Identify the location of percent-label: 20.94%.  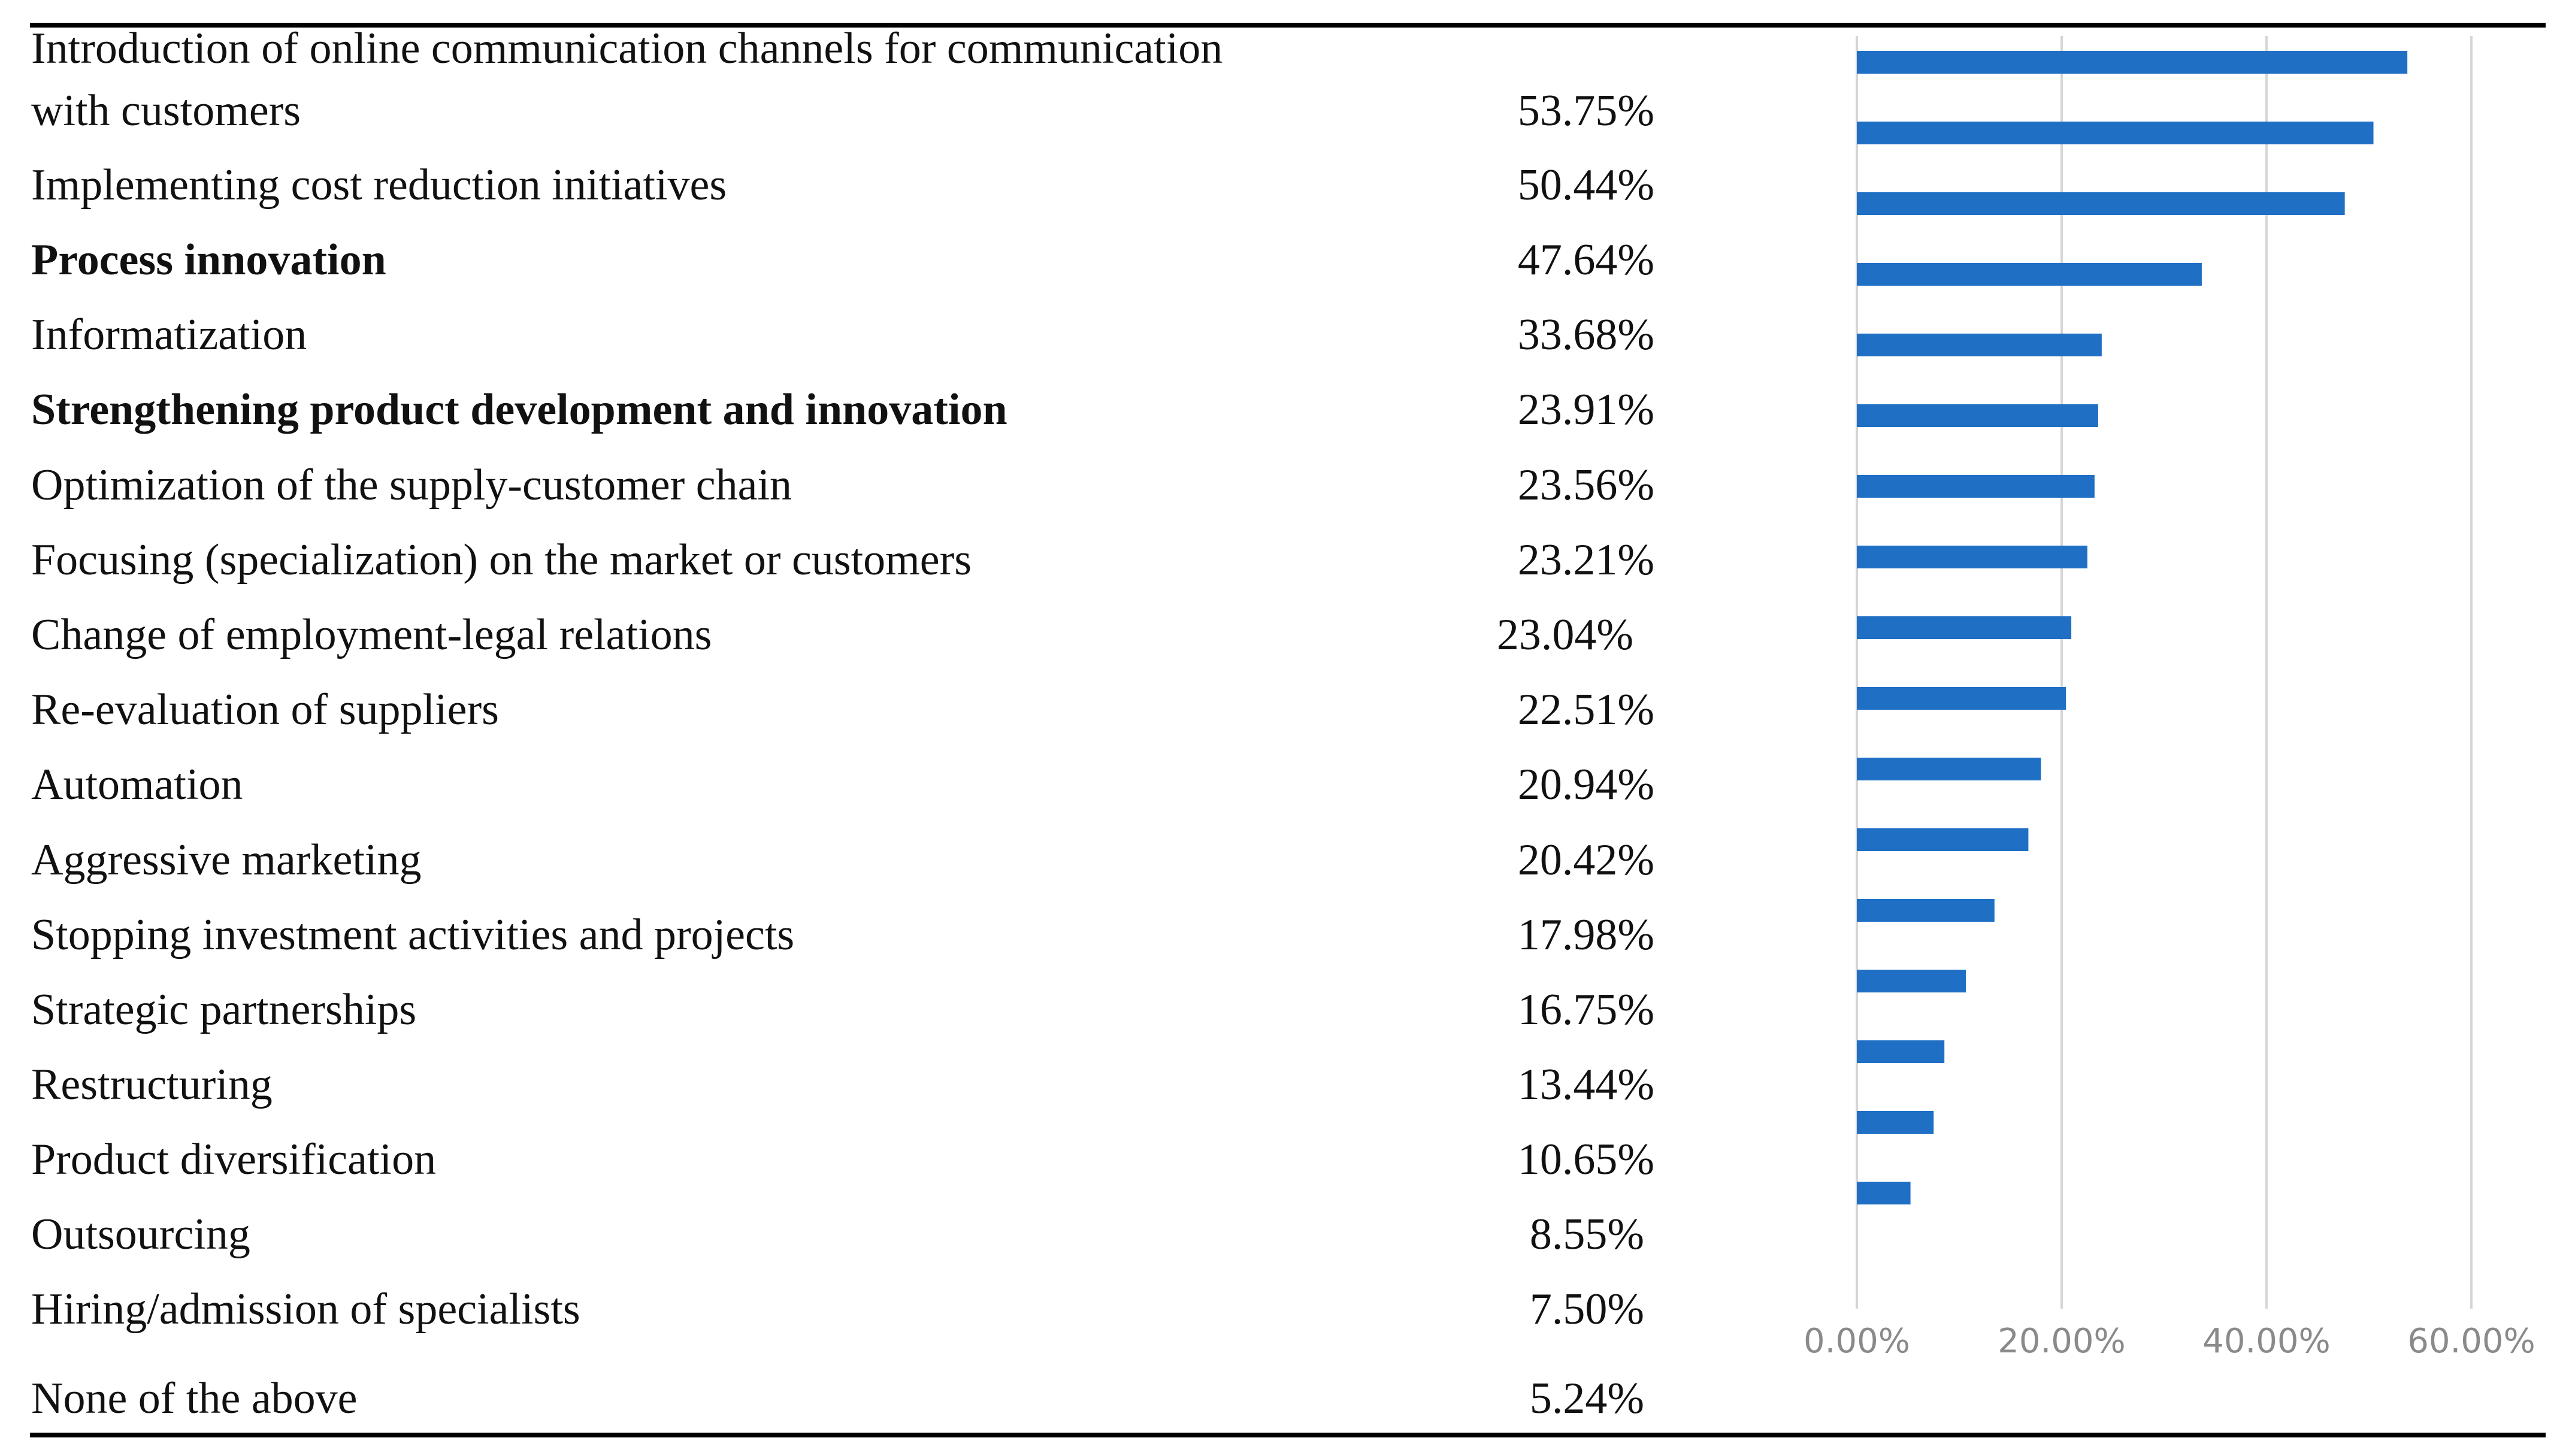
(1585, 784).